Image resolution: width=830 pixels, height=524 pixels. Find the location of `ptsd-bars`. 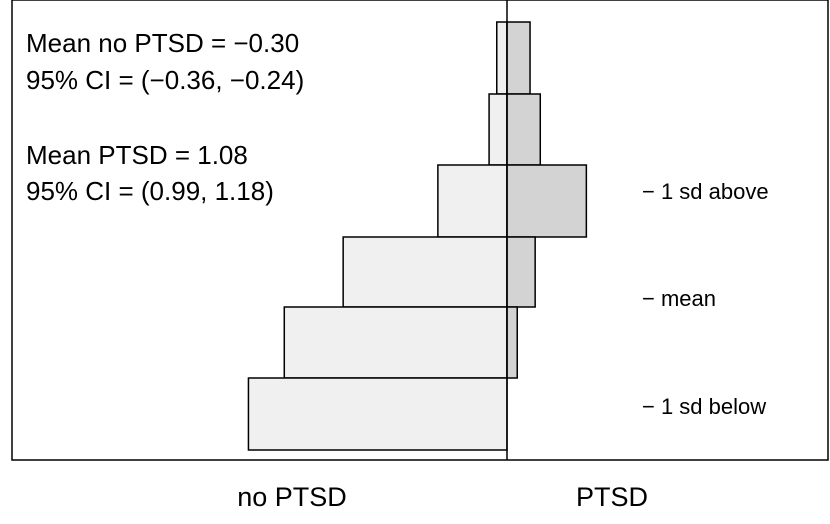

ptsd-bars is located at coordinates (547, 200).